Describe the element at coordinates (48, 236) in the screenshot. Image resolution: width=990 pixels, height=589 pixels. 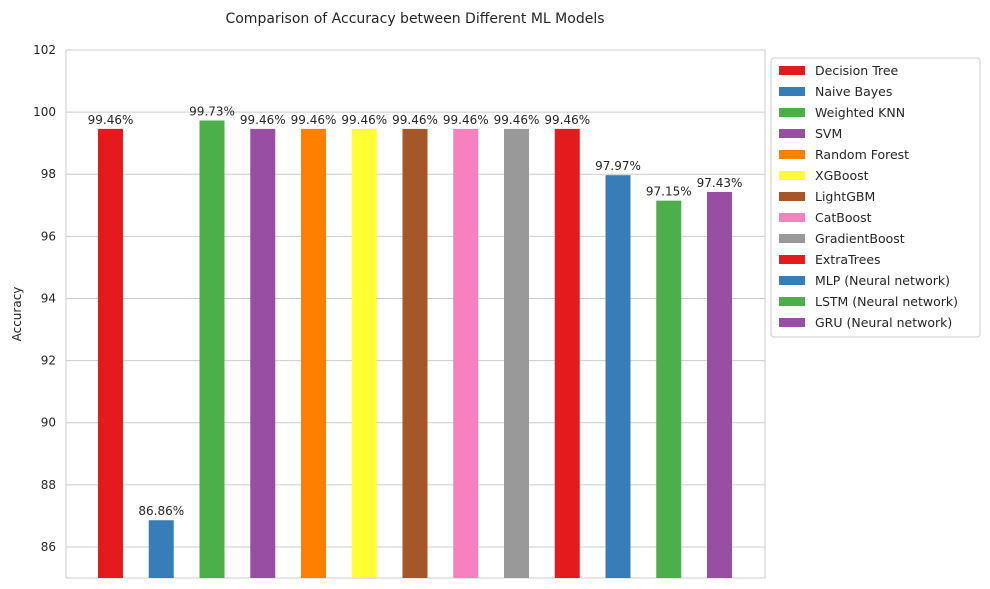
I see `y-tick-label: 96` at that location.